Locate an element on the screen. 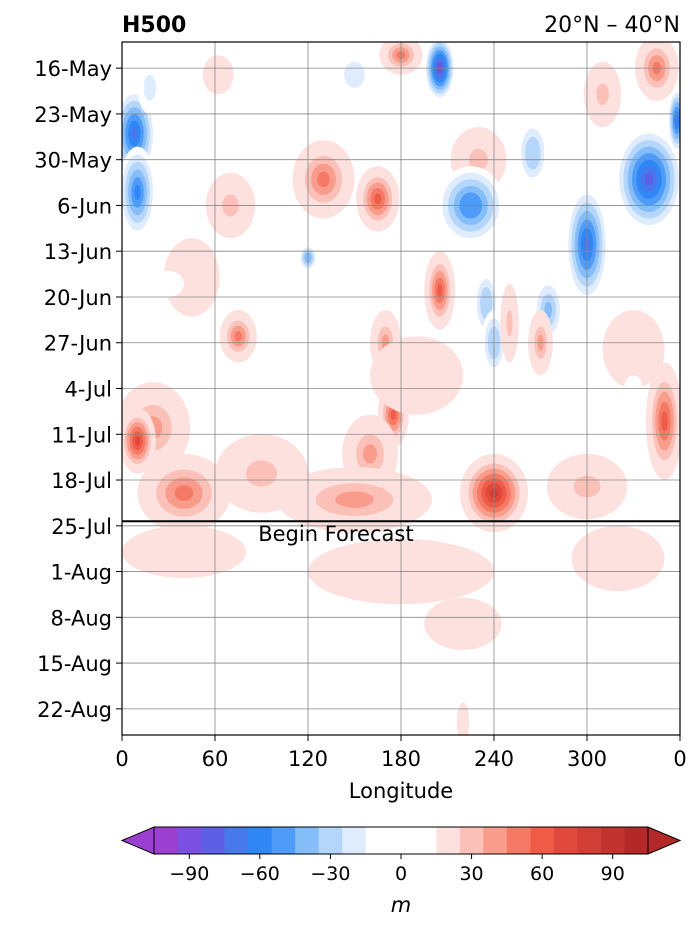  chart-title-right: 20°N – 40°N is located at coordinates (612, 25).